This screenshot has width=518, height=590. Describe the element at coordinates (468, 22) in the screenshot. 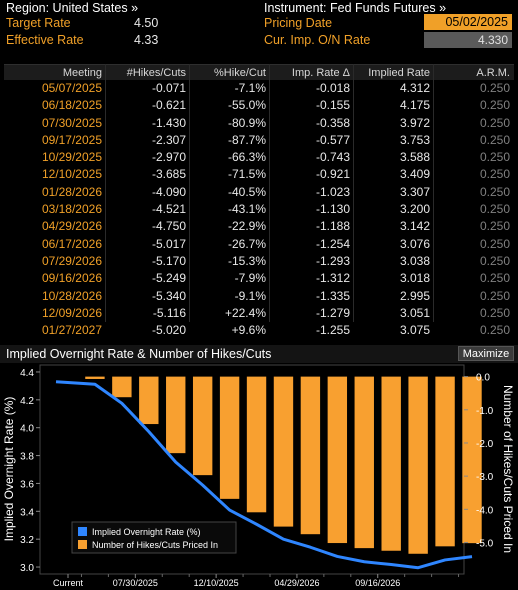

I see `pricing-date-input: 05/02/2025` at that location.